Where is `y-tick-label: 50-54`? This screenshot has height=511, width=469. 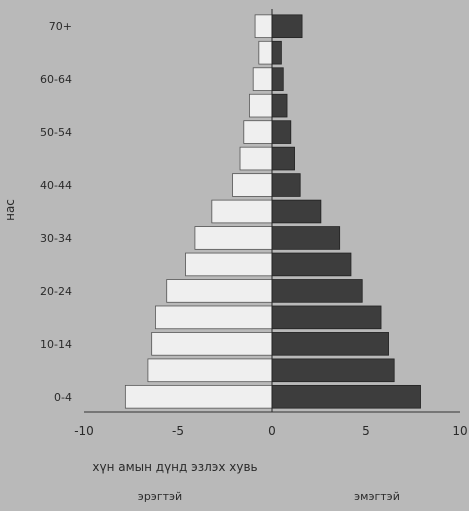
y-tick-label: 50-54 is located at coordinates (56, 132).